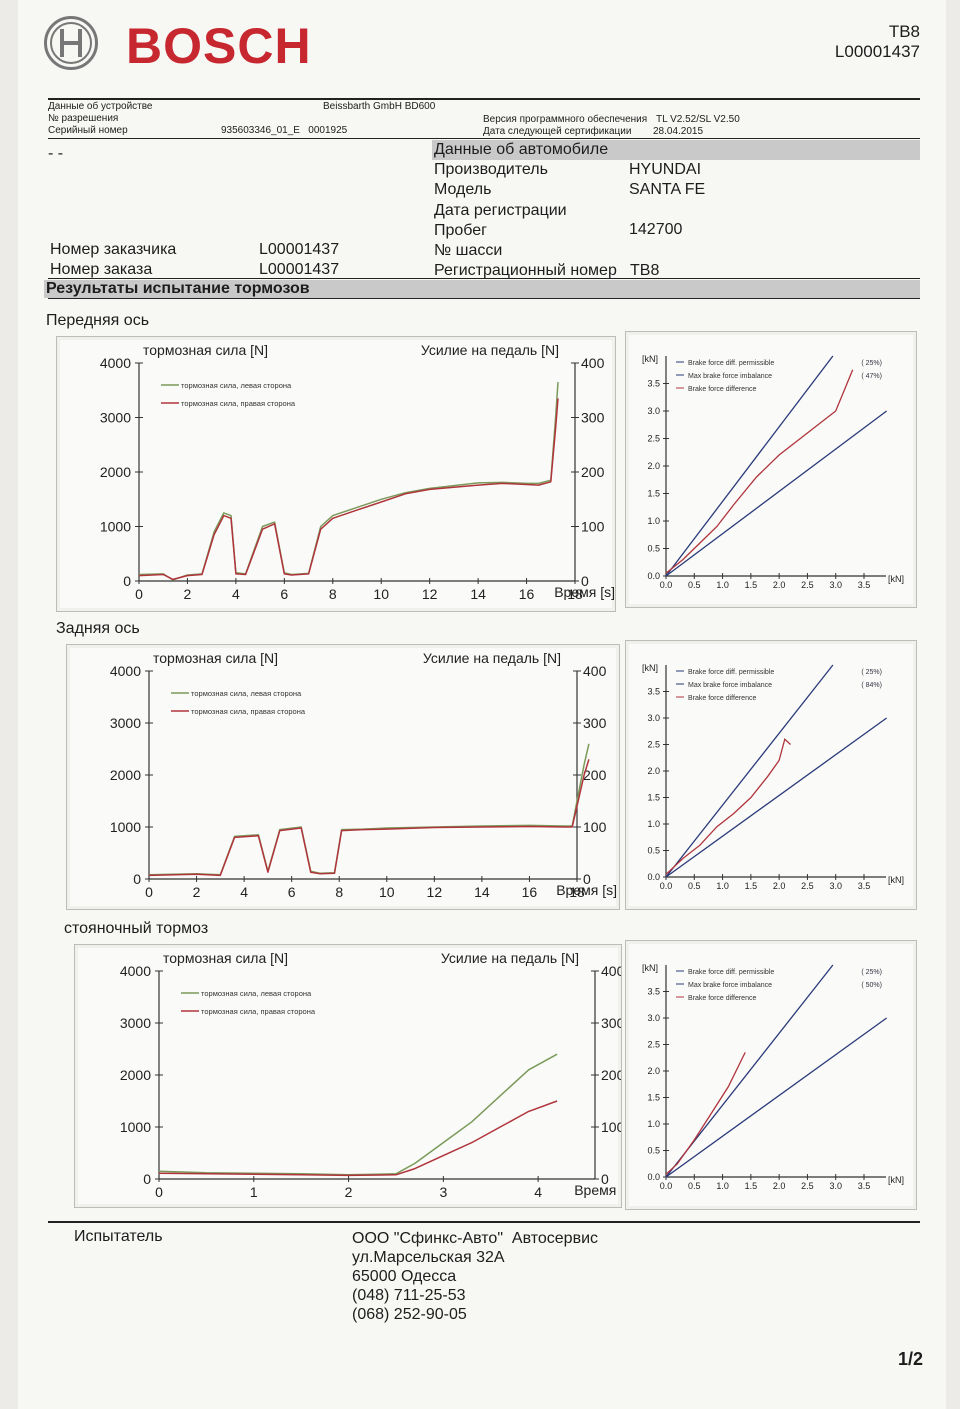  I want to click on x-axis-label: [kN], so click(896, 880).